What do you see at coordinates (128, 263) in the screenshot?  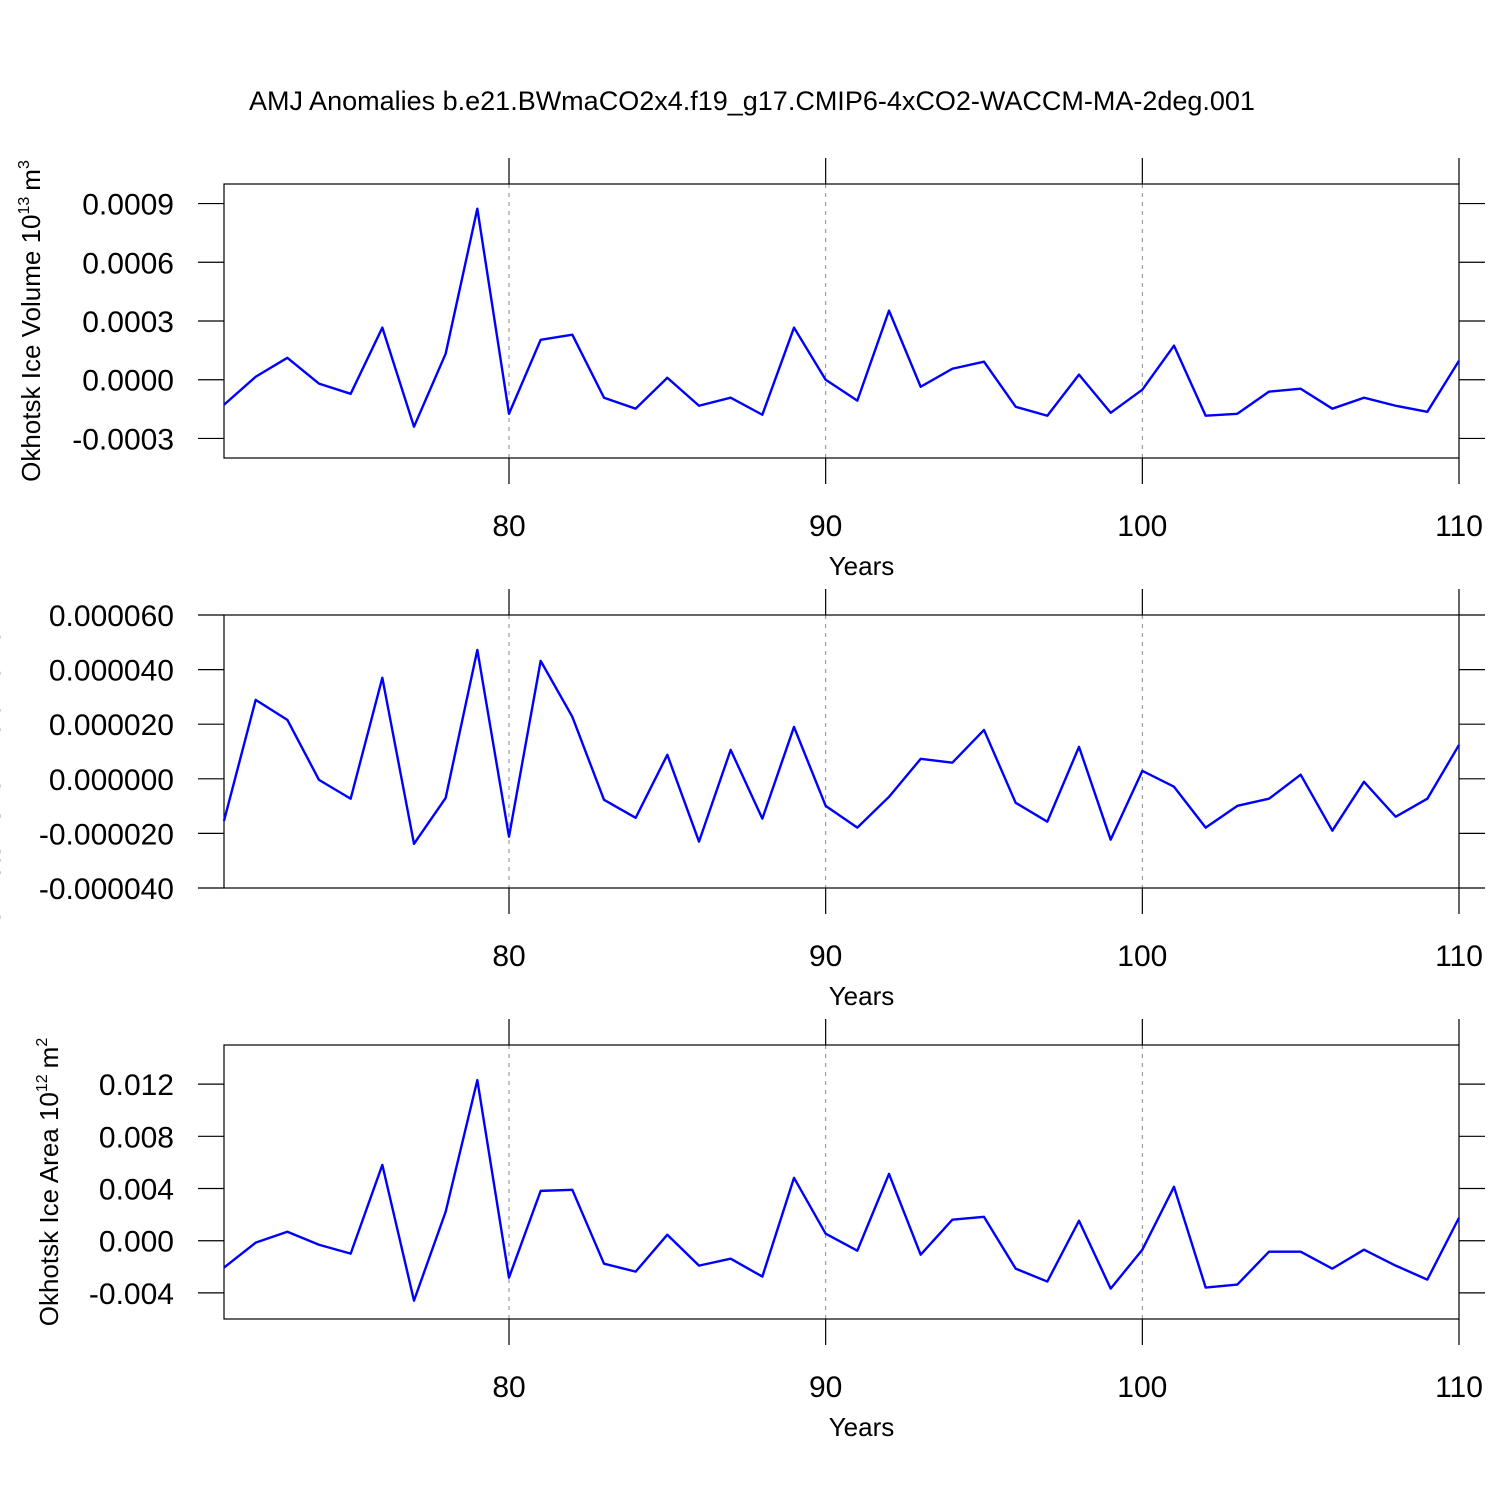 I see `y-tick-label: 0.0006` at bounding box center [128, 263].